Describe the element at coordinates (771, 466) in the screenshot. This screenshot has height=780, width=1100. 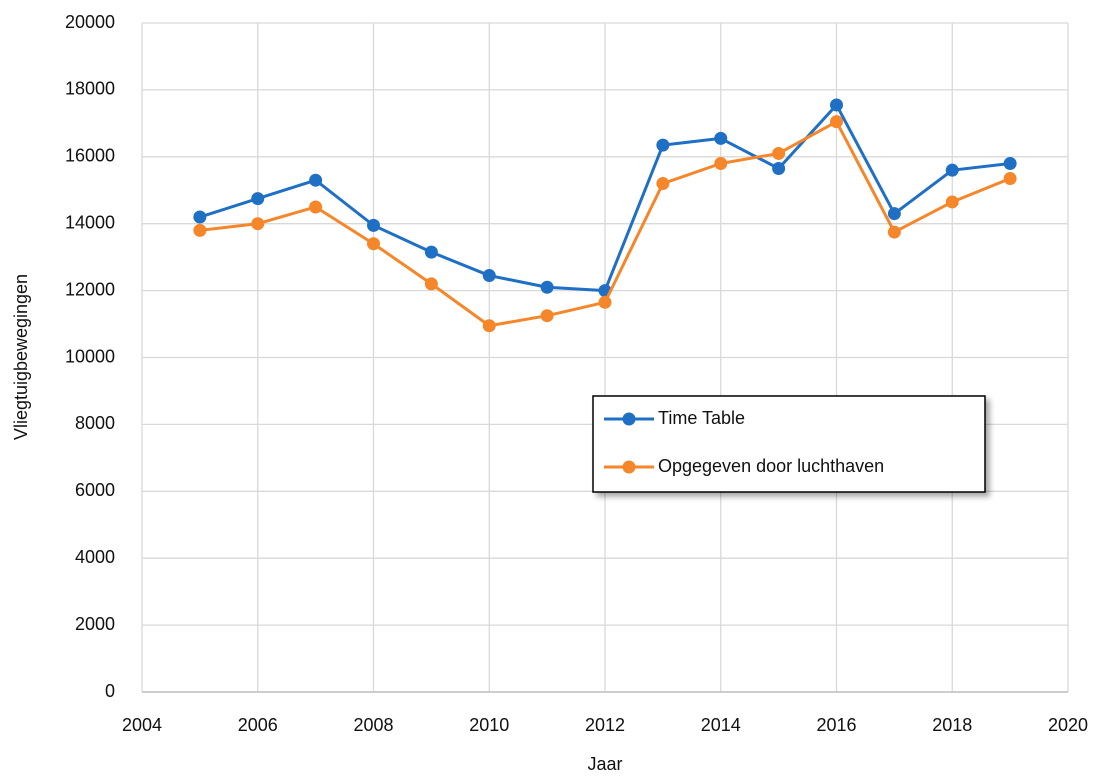
I see `legend-label: Opgegeven door luchthaven` at that location.